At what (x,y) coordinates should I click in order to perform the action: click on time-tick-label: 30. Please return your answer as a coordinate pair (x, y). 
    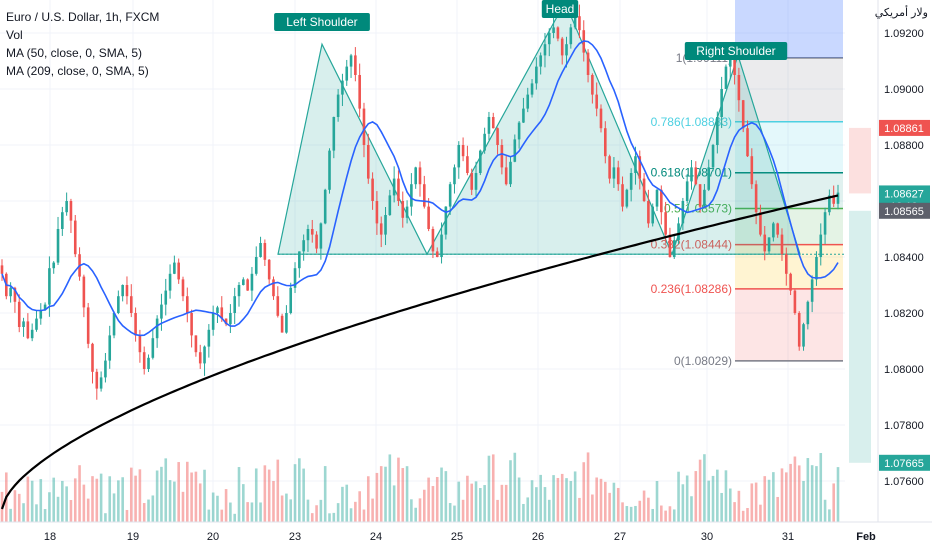
    Looking at the image, I should click on (707, 537).